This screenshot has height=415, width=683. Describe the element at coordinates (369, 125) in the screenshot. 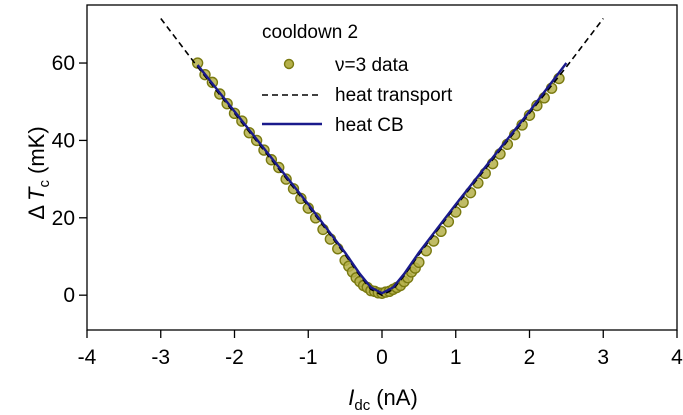

I see `legend-label-heat-cb: heat CB` at that location.